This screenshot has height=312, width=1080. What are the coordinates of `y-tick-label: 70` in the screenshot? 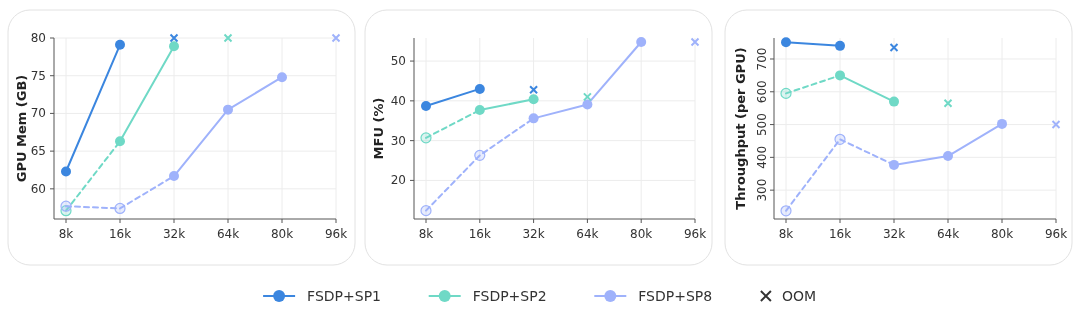 It's located at (38, 113).